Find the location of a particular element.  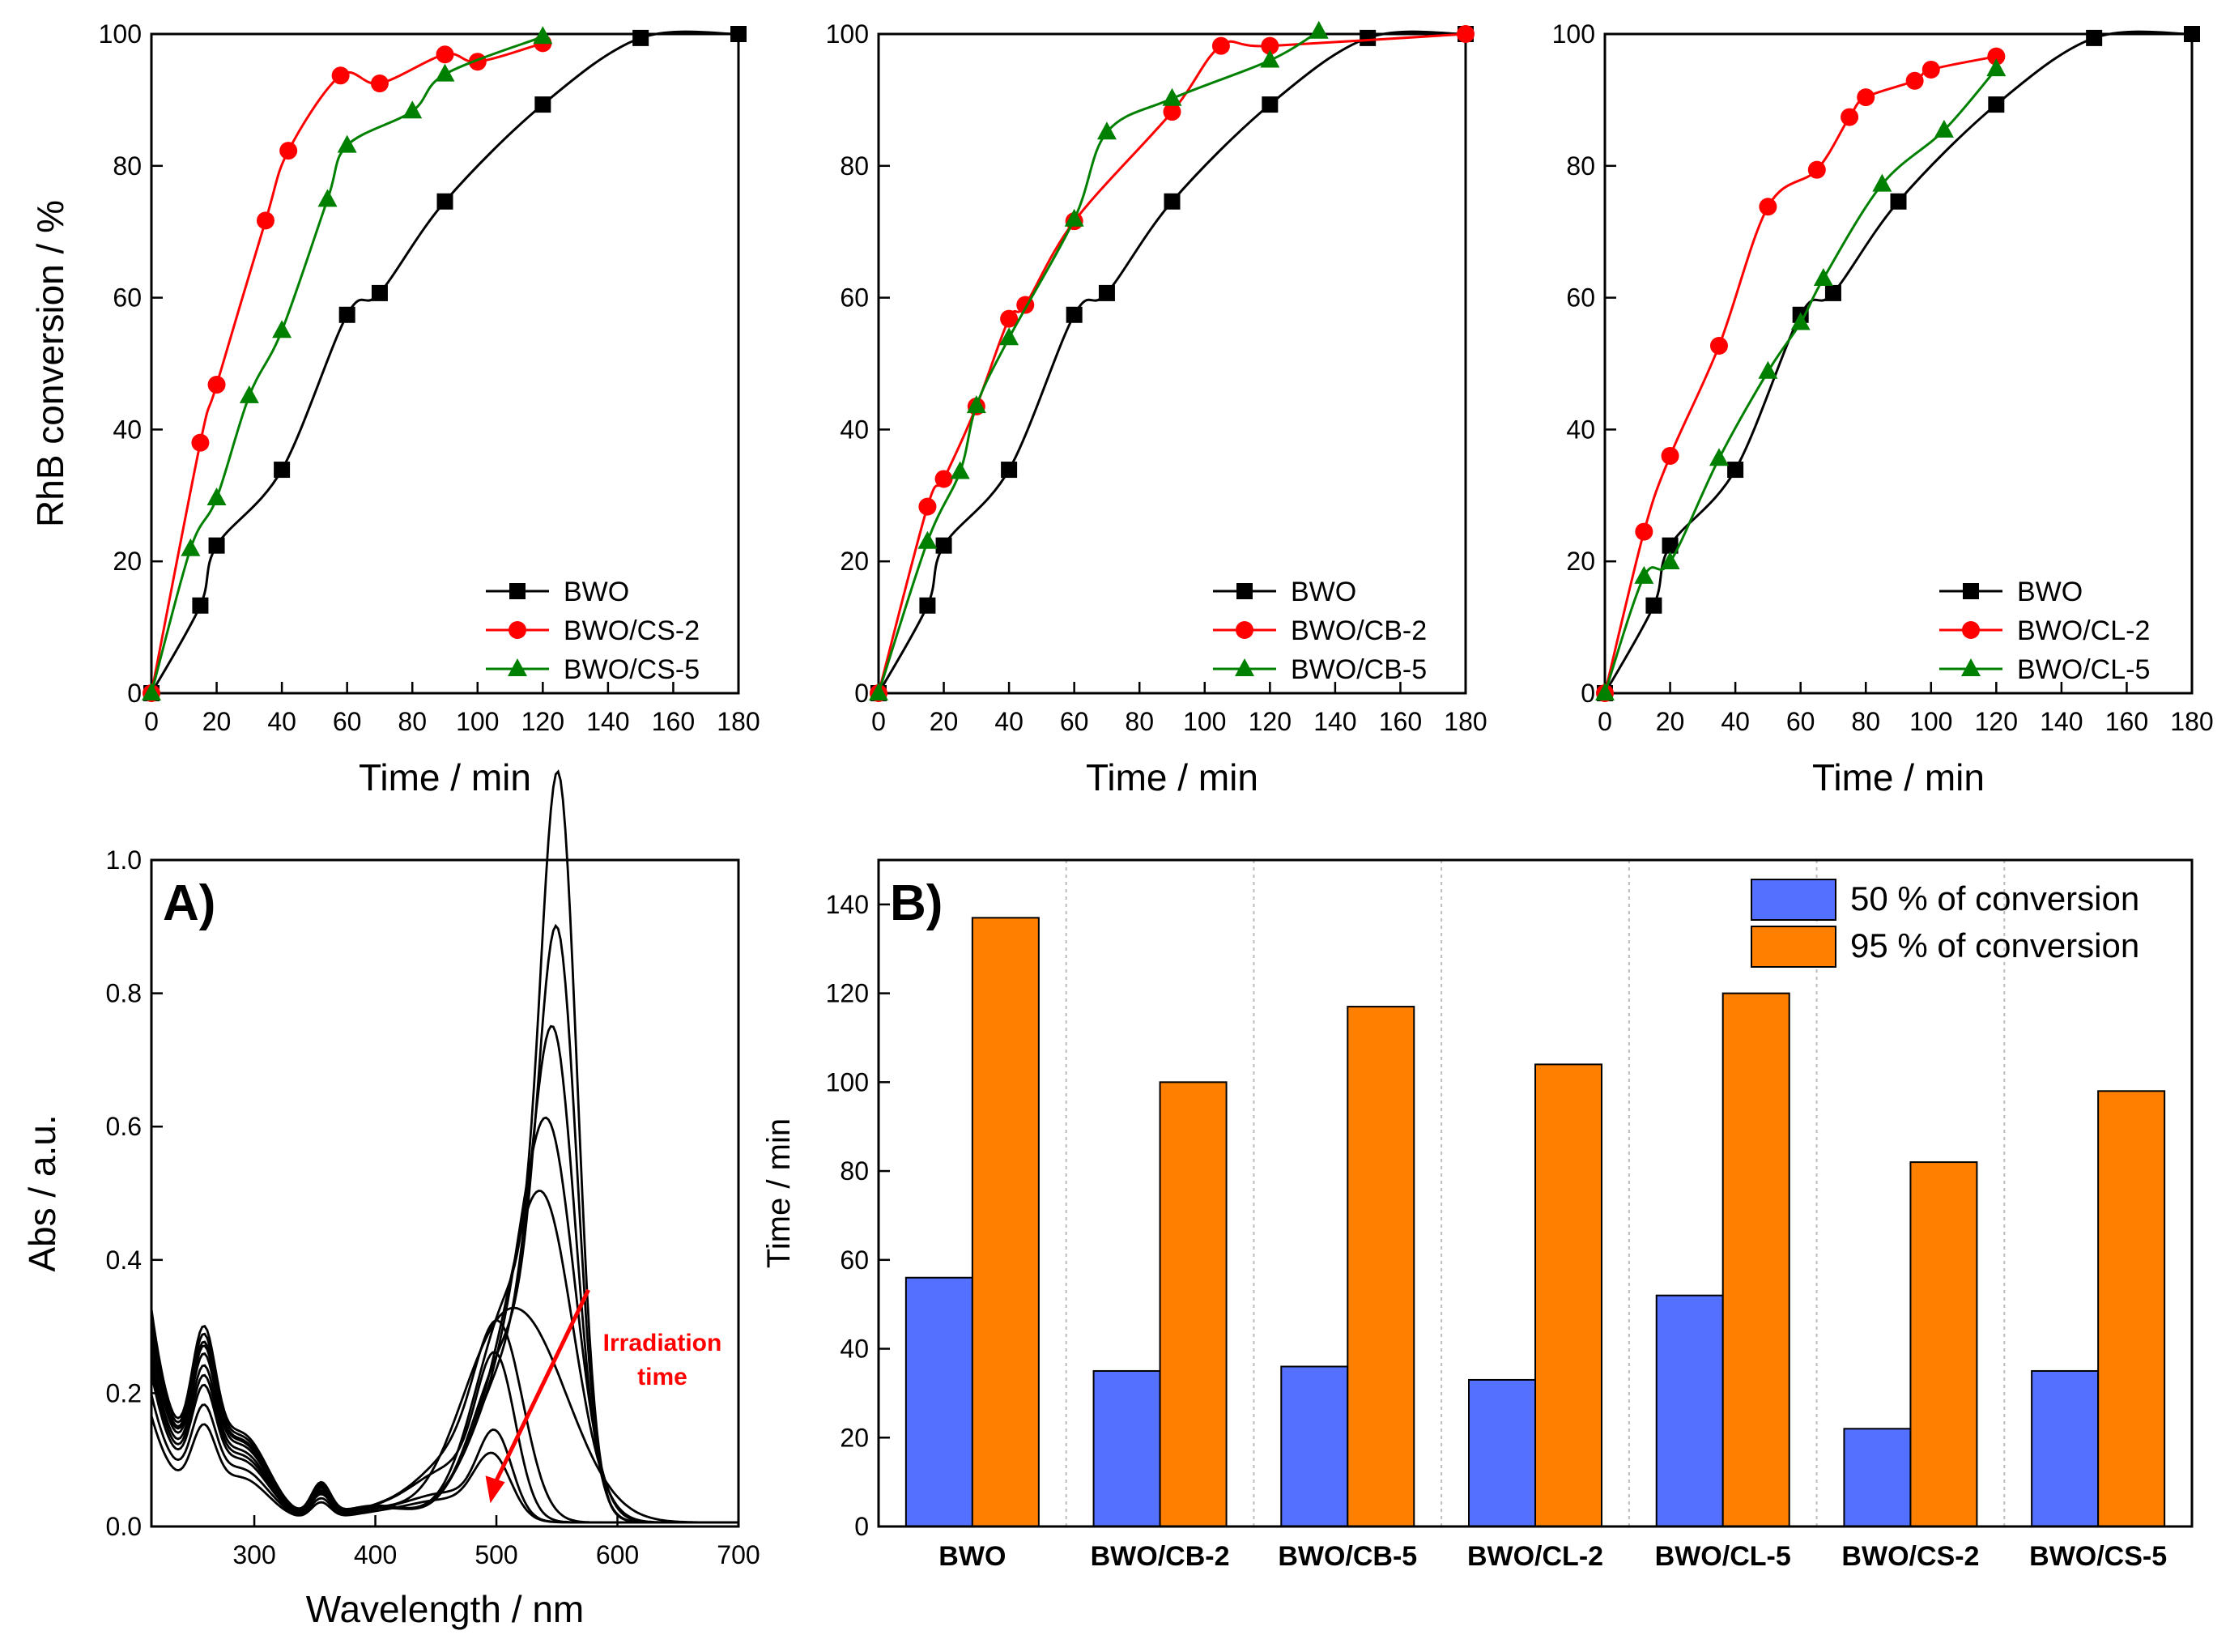

annotation-text: Irradiation is located at coordinates (662, 1343).